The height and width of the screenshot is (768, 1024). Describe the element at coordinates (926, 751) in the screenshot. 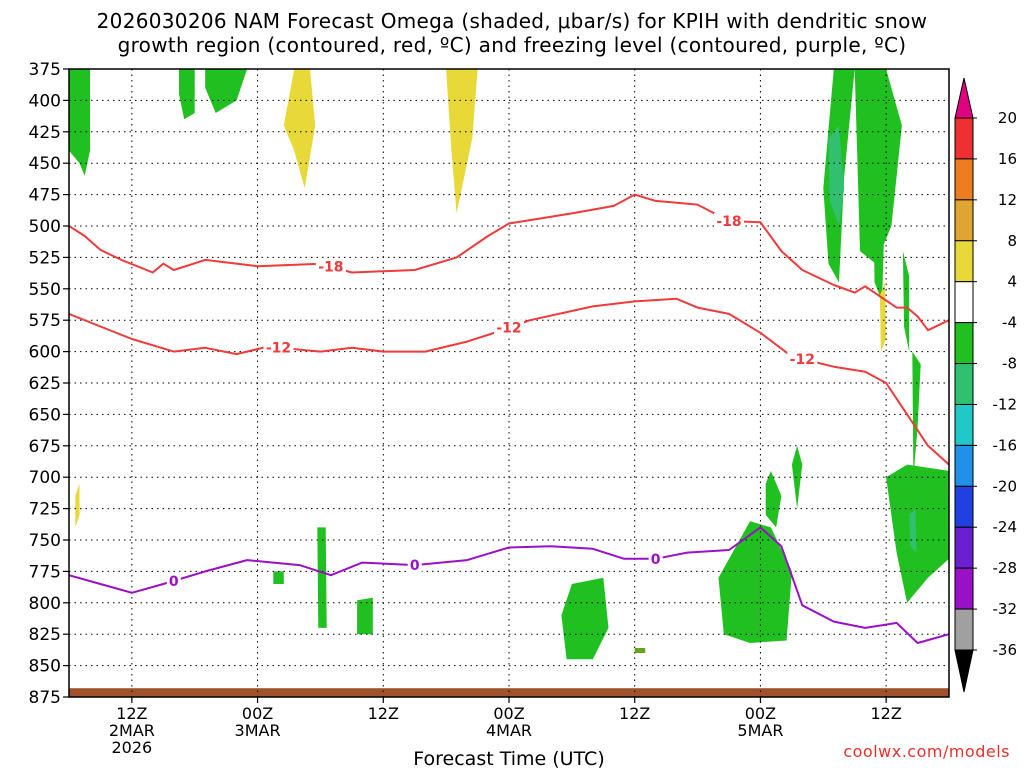

I see `credit-link: coolwx.com/models` at that location.